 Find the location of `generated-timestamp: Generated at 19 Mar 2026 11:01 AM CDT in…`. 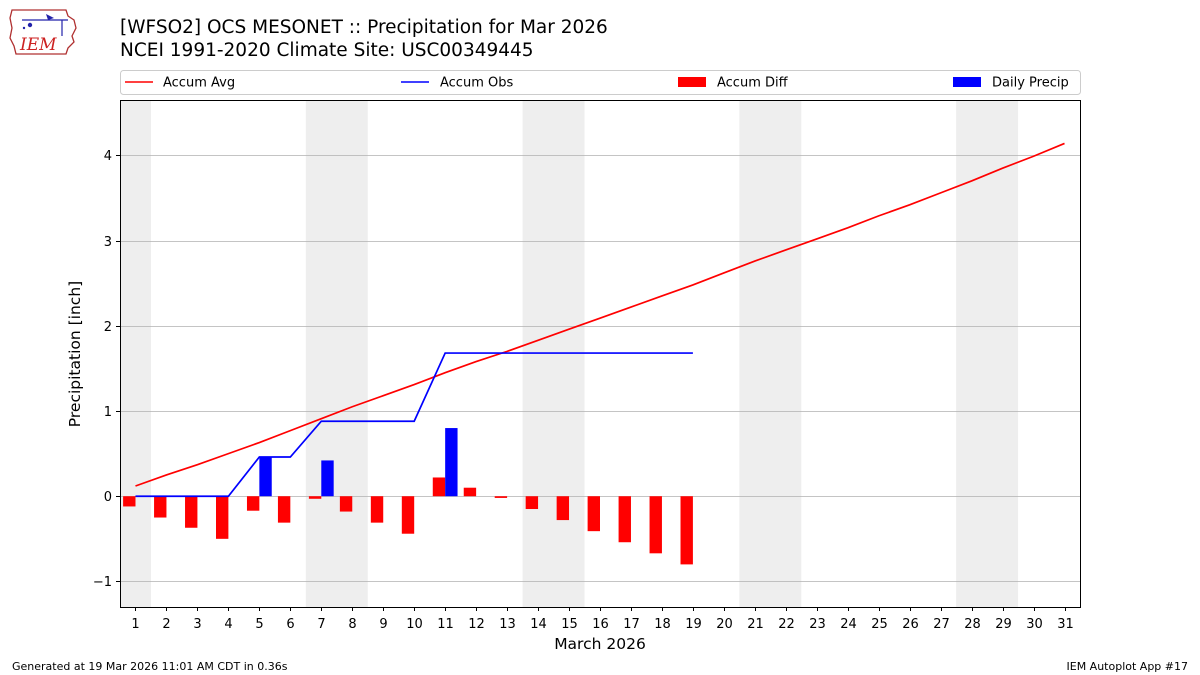

generated-timestamp: Generated at 19 Mar 2026 11:01 AM CDT in… is located at coordinates (150, 666).